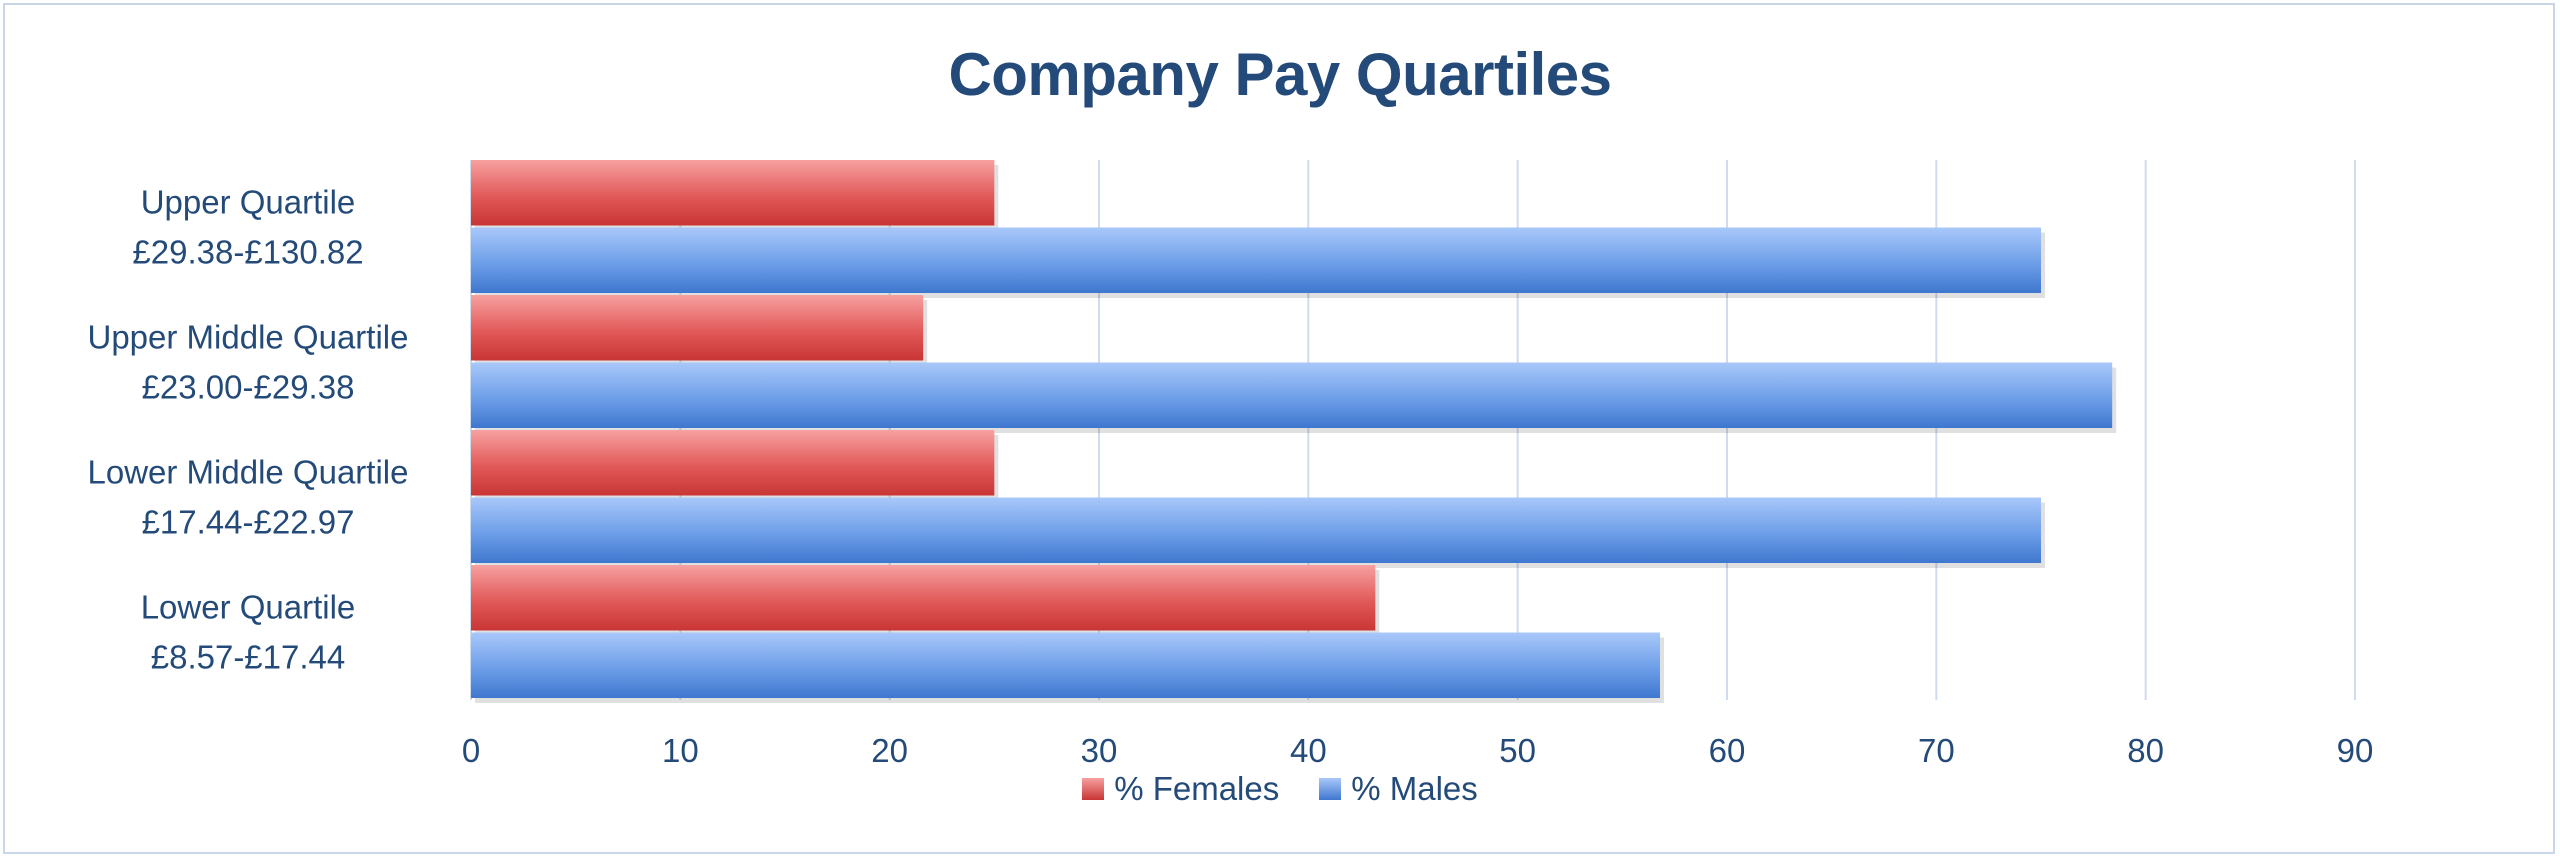 The image size is (2560, 859). What do you see at coordinates (247, 252) in the screenshot?
I see `category-label-line2: £29.38-£130.82` at bounding box center [247, 252].